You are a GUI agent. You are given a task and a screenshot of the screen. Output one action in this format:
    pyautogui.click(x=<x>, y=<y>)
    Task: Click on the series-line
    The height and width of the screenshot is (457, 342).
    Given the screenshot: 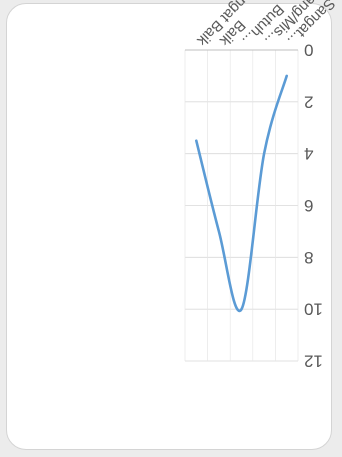 What is the action you would take?
    pyautogui.click(x=241, y=193)
    